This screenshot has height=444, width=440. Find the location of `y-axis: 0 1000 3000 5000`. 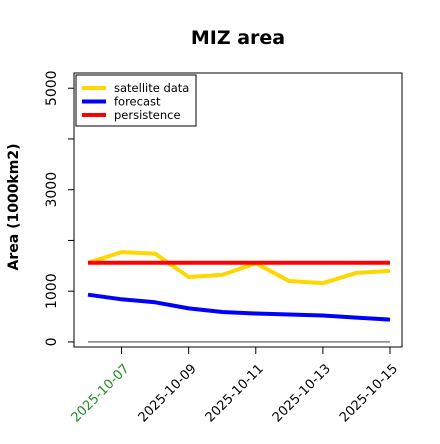

y-axis: 0 1000 3000 5000 is located at coordinates (59, 208).